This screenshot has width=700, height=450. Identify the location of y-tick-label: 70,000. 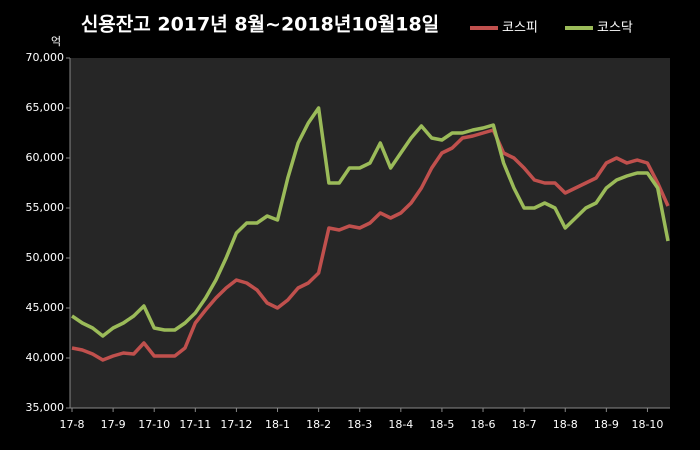
(45, 57).